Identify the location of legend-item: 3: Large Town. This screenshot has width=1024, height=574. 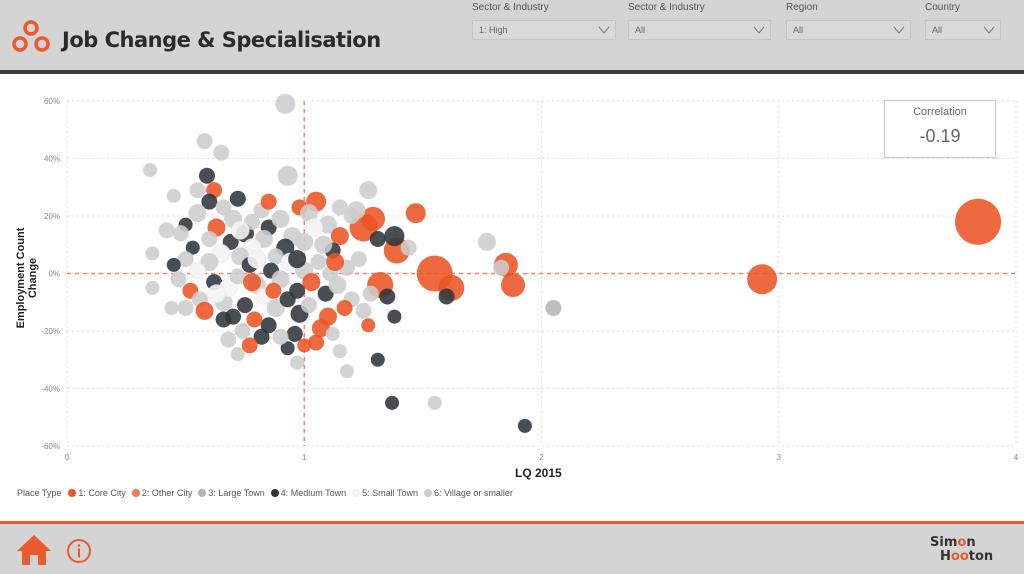
(231, 493).